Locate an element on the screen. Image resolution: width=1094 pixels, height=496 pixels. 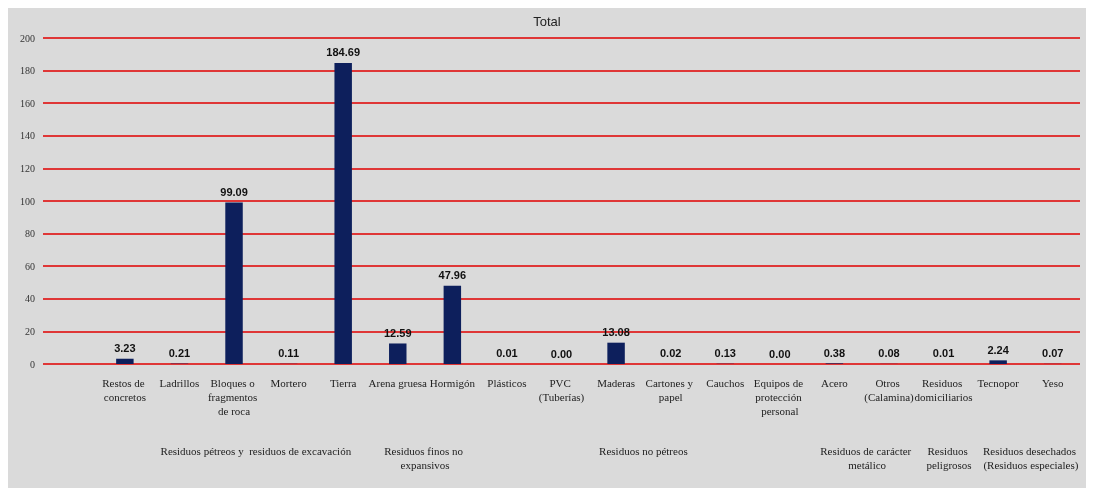
x-tick-label: Restos de concretos is located at coordinates (125, 390).